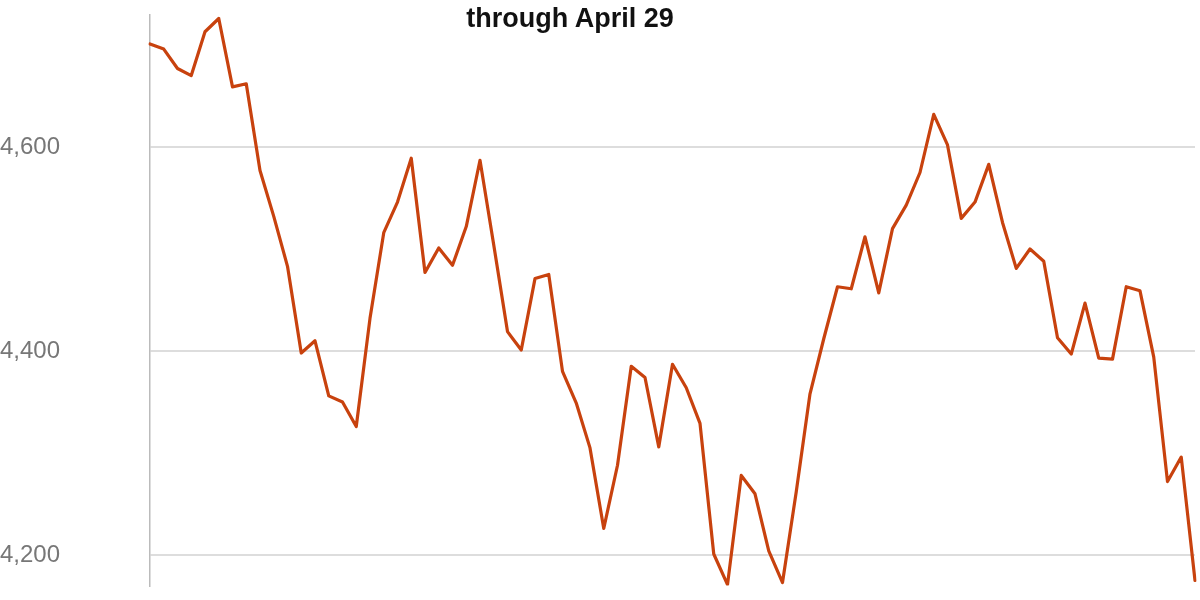 The height and width of the screenshot is (600, 1200). What do you see at coordinates (30, 349) in the screenshot?
I see `y-tick-label: 4,400` at bounding box center [30, 349].